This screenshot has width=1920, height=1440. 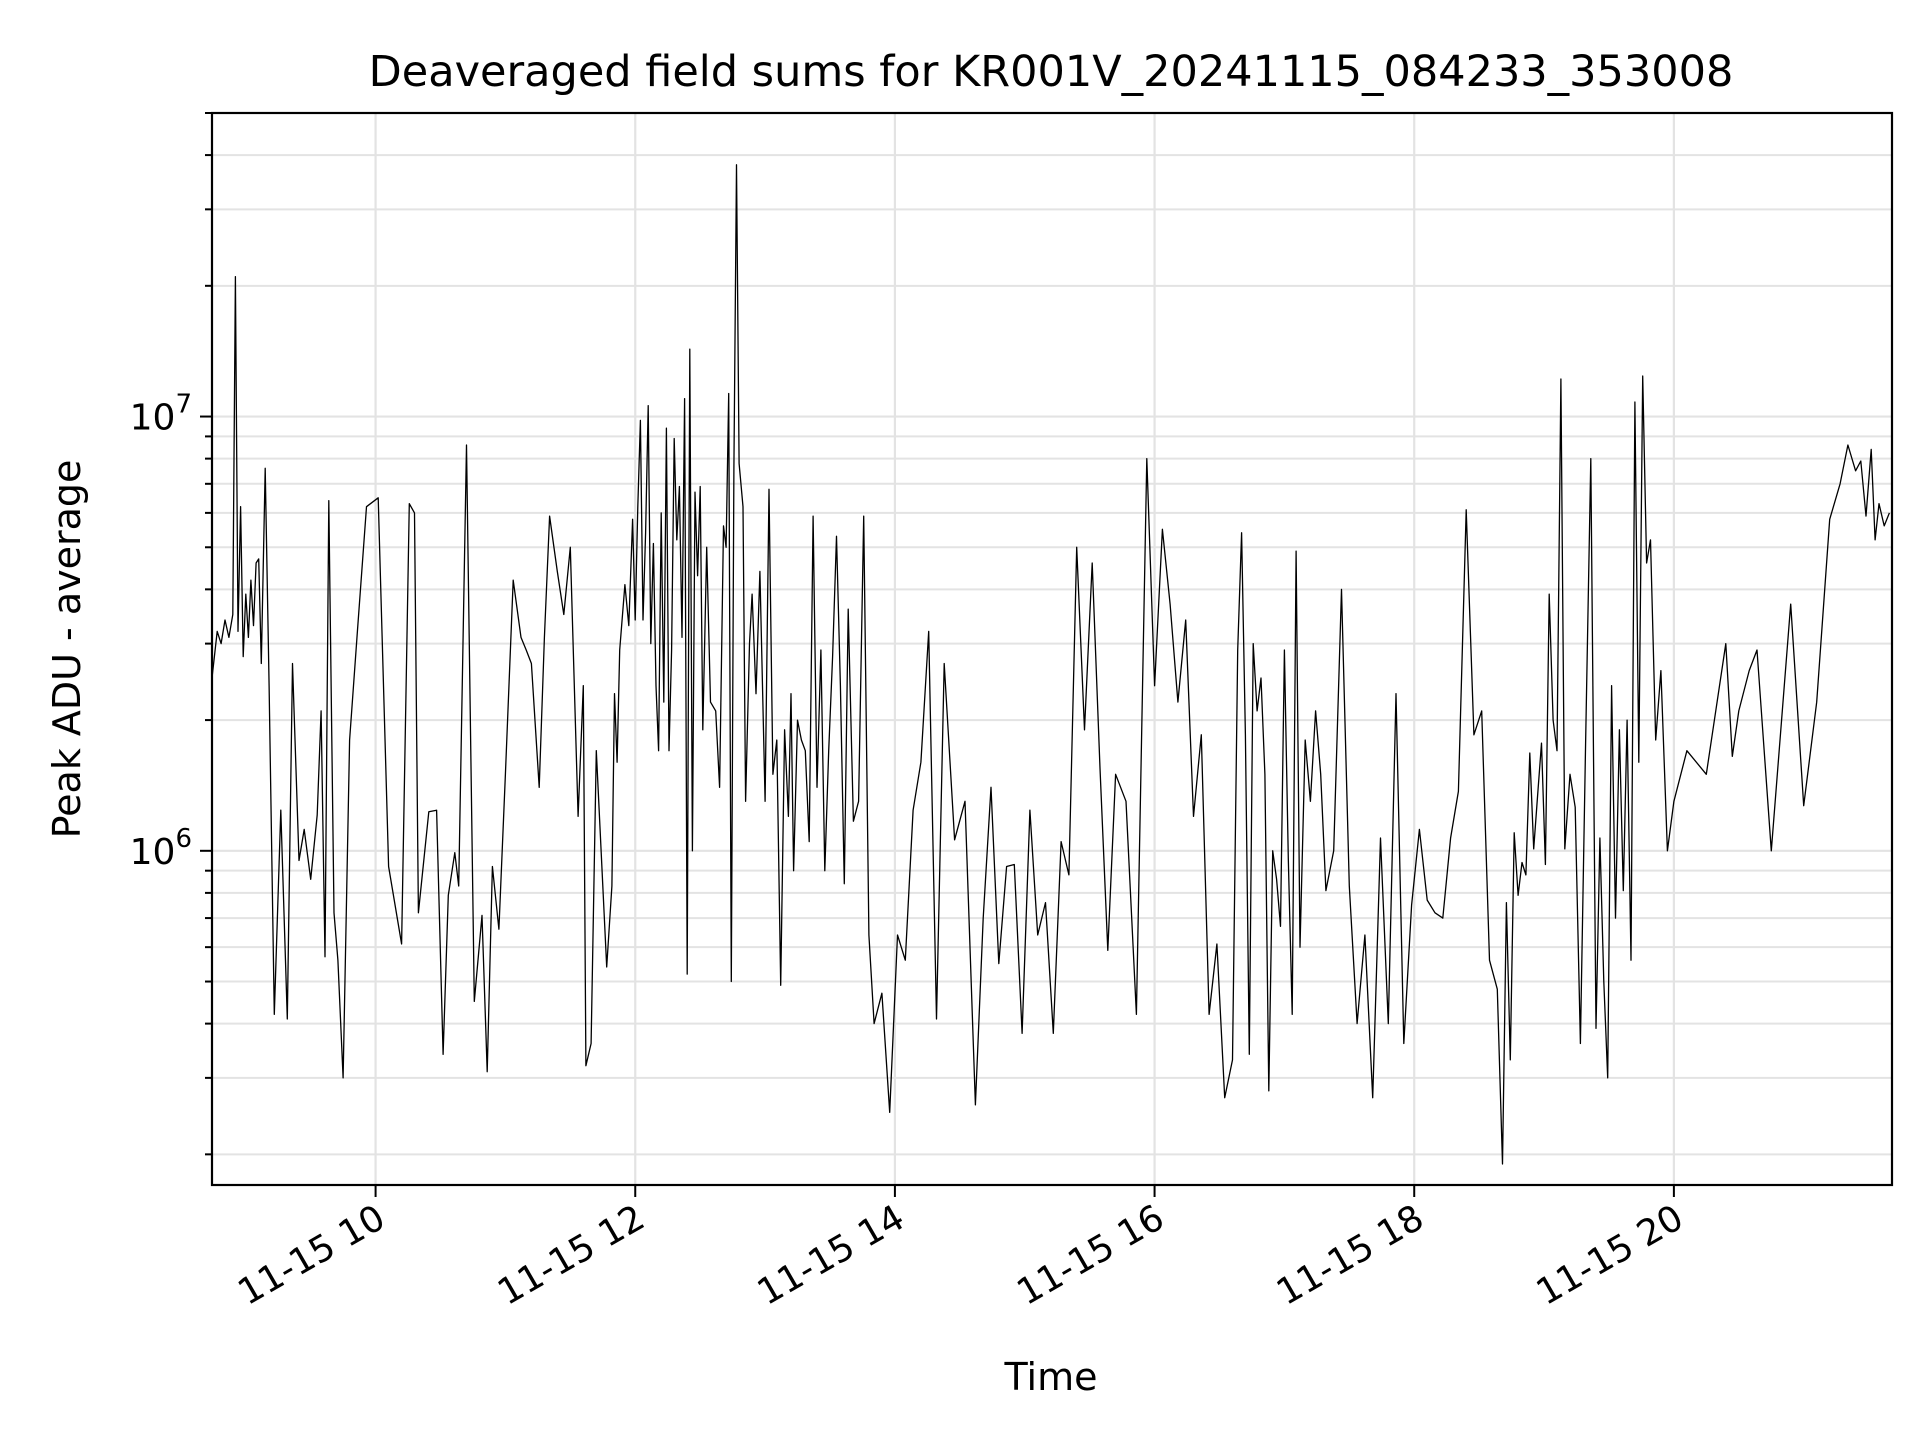 I want to click on y-tick-label: 10⁷, so click(x=161, y=414).